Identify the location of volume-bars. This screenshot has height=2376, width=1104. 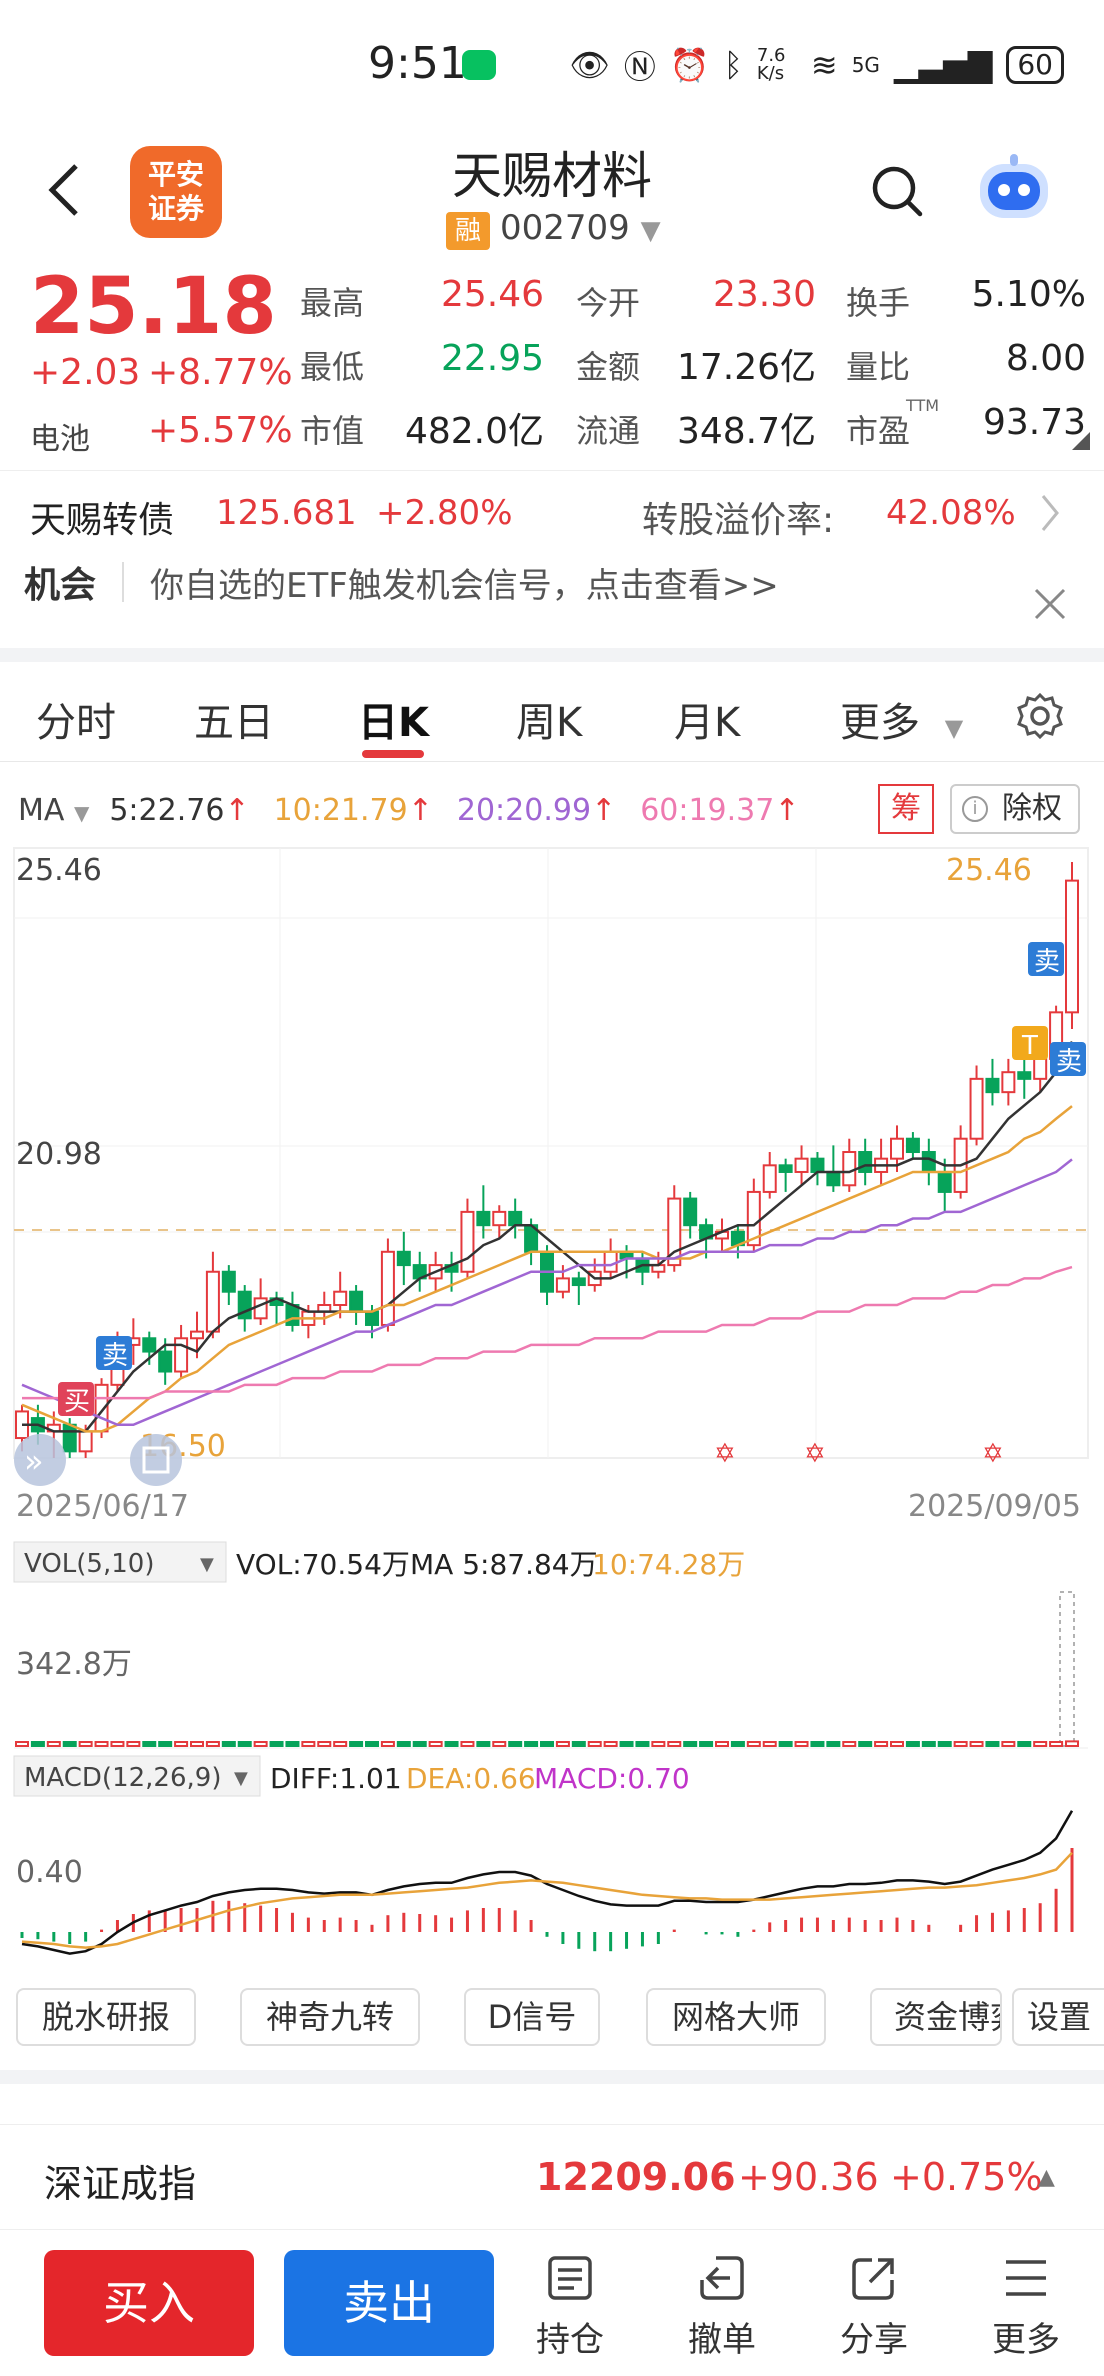
(547, 1743).